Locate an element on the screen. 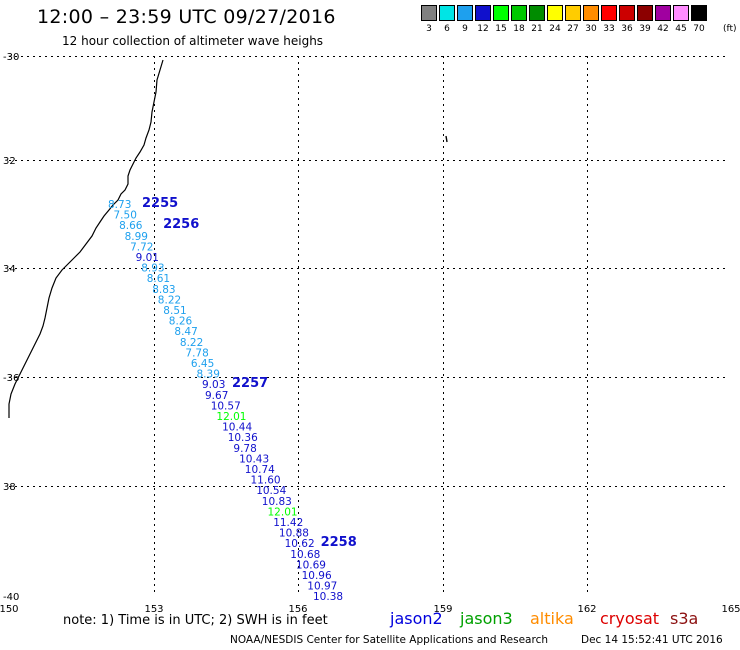 This screenshot has height=650, width=740. swh-value: 7.72 is located at coordinates (141, 247).